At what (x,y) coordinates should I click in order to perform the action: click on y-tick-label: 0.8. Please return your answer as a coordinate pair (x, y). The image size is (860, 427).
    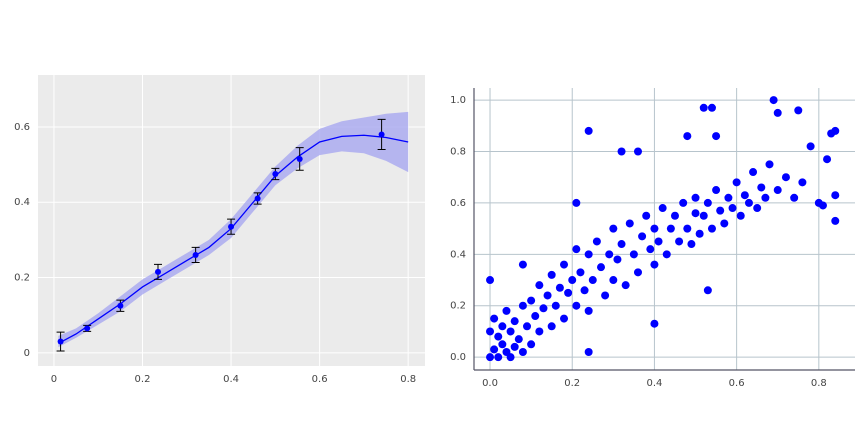
    Looking at the image, I should click on (458, 151).